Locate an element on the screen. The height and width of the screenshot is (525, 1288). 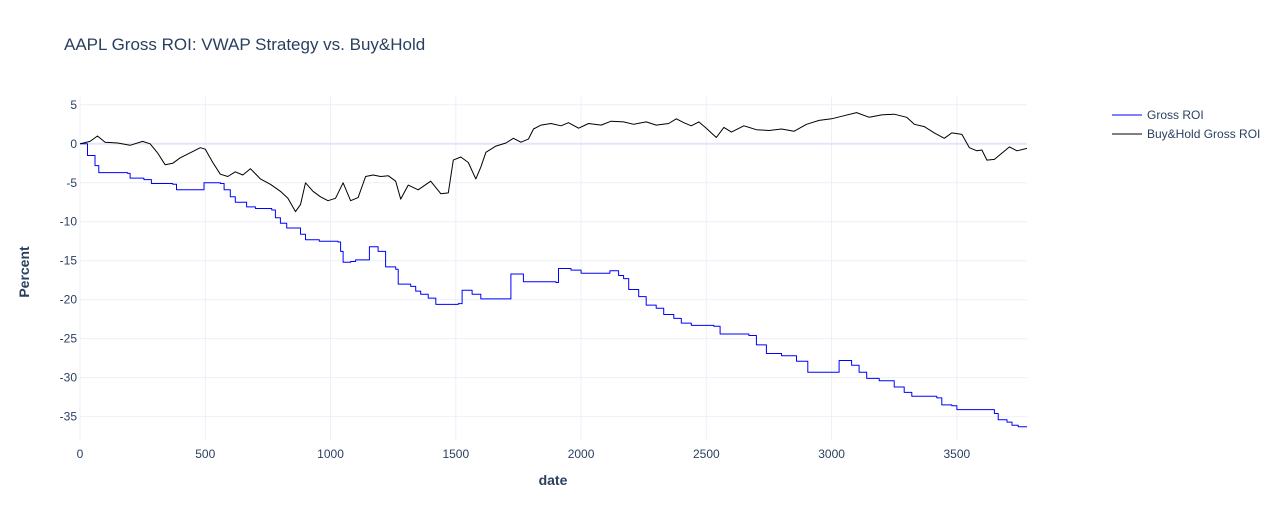
x-tick-label: 0 is located at coordinates (80, 454).